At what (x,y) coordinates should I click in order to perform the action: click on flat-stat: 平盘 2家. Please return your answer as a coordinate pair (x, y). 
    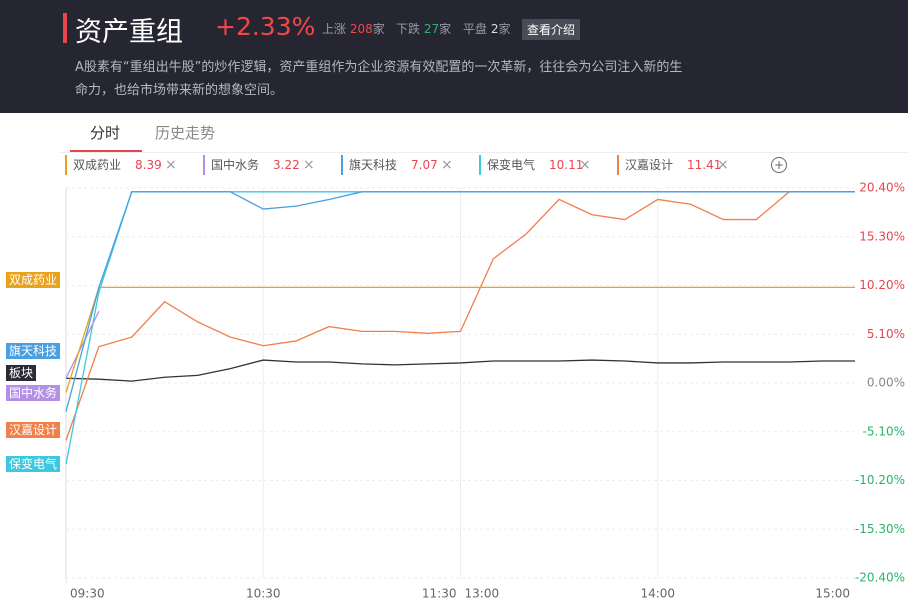
    Looking at the image, I should click on (487, 28).